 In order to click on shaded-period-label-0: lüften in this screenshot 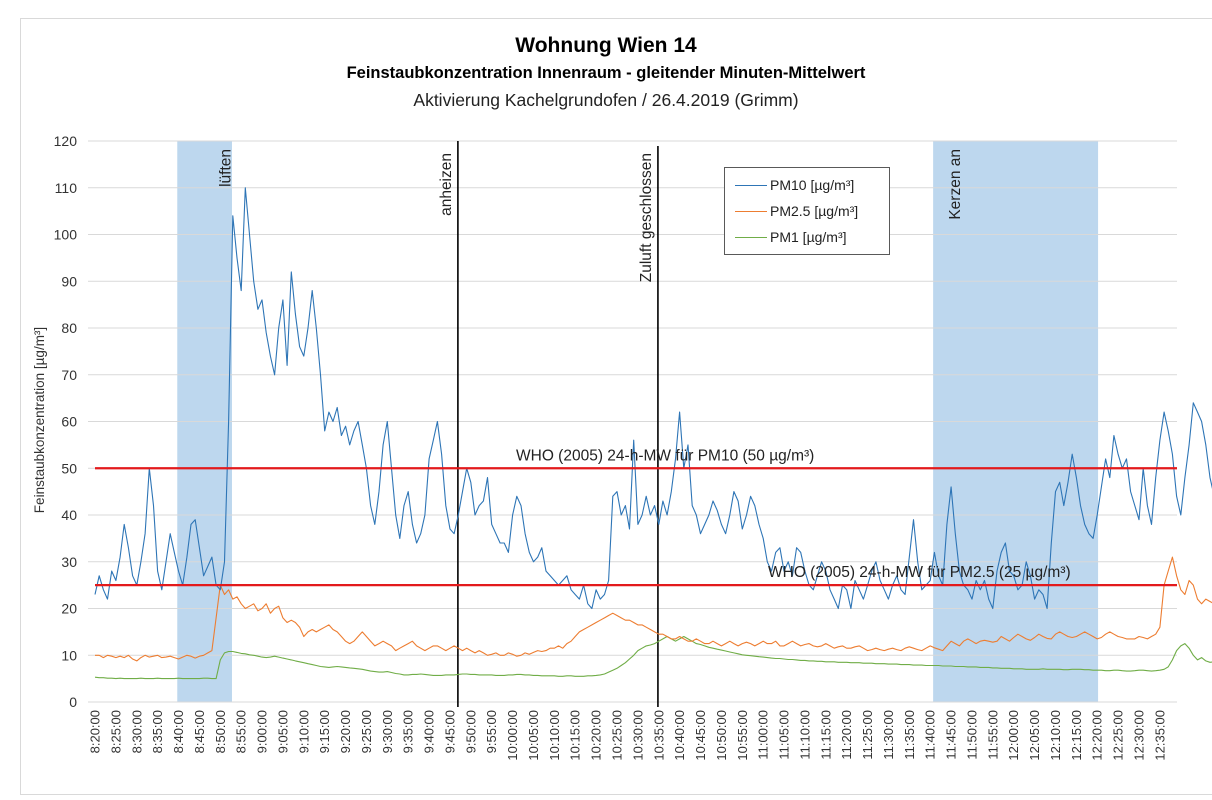, I will do `click(225, 168)`.